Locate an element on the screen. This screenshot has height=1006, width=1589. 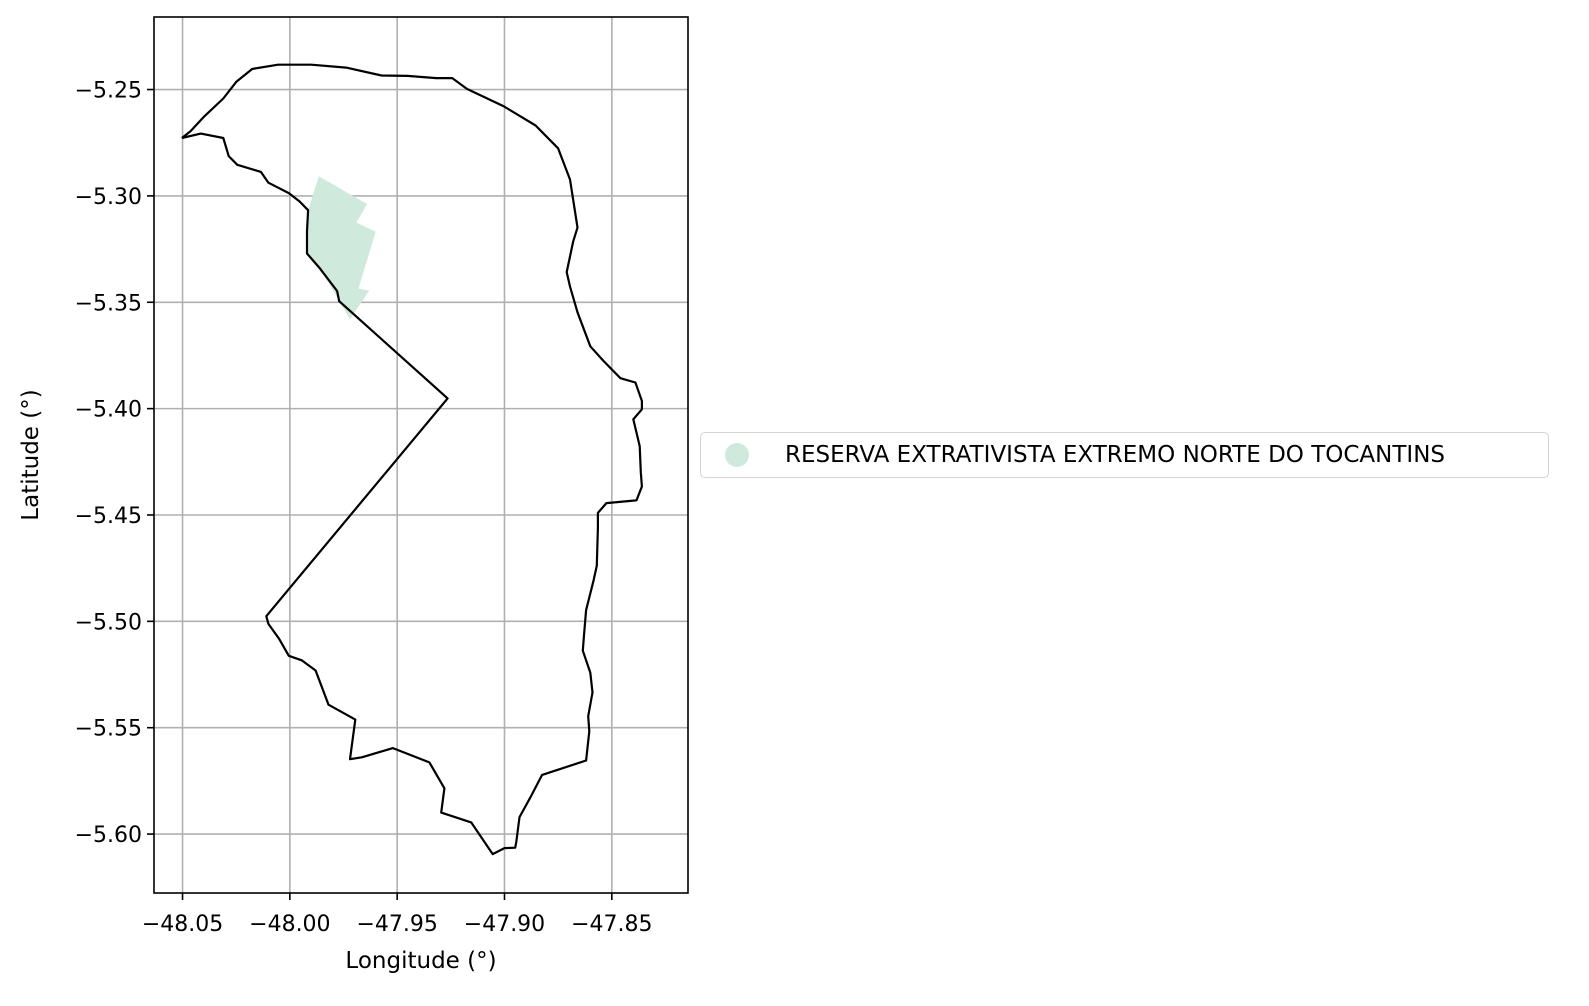
x-tick-label: −47.95 is located at coordinates (396, 924).